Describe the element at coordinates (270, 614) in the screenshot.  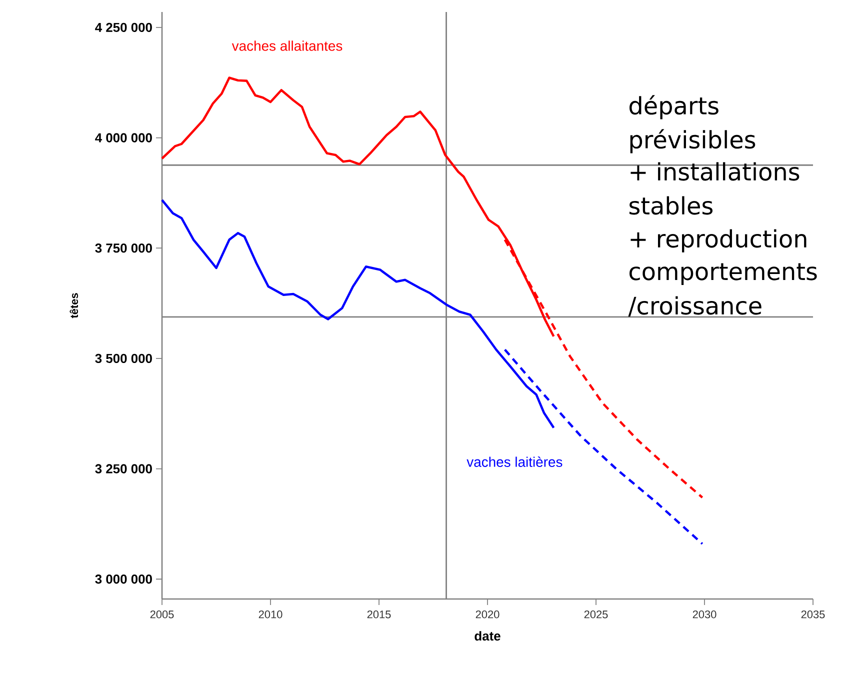
I see `x-tick-label: 2010` at that location.